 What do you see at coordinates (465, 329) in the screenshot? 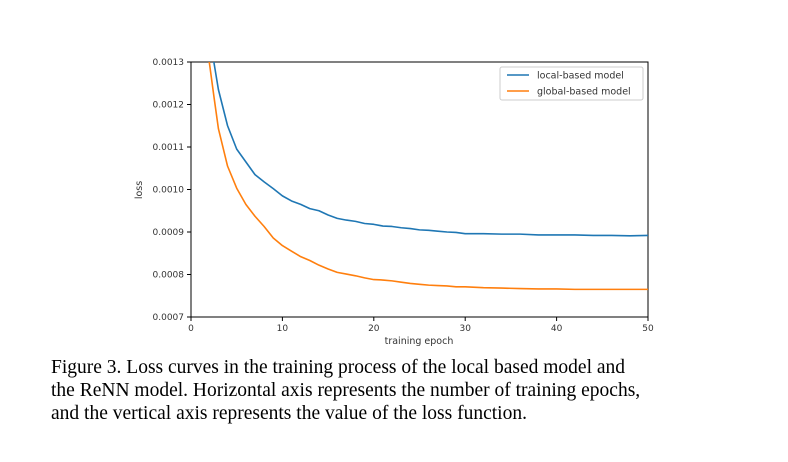
I see `x-tick-label: 30` at bounding box center [465, 329].